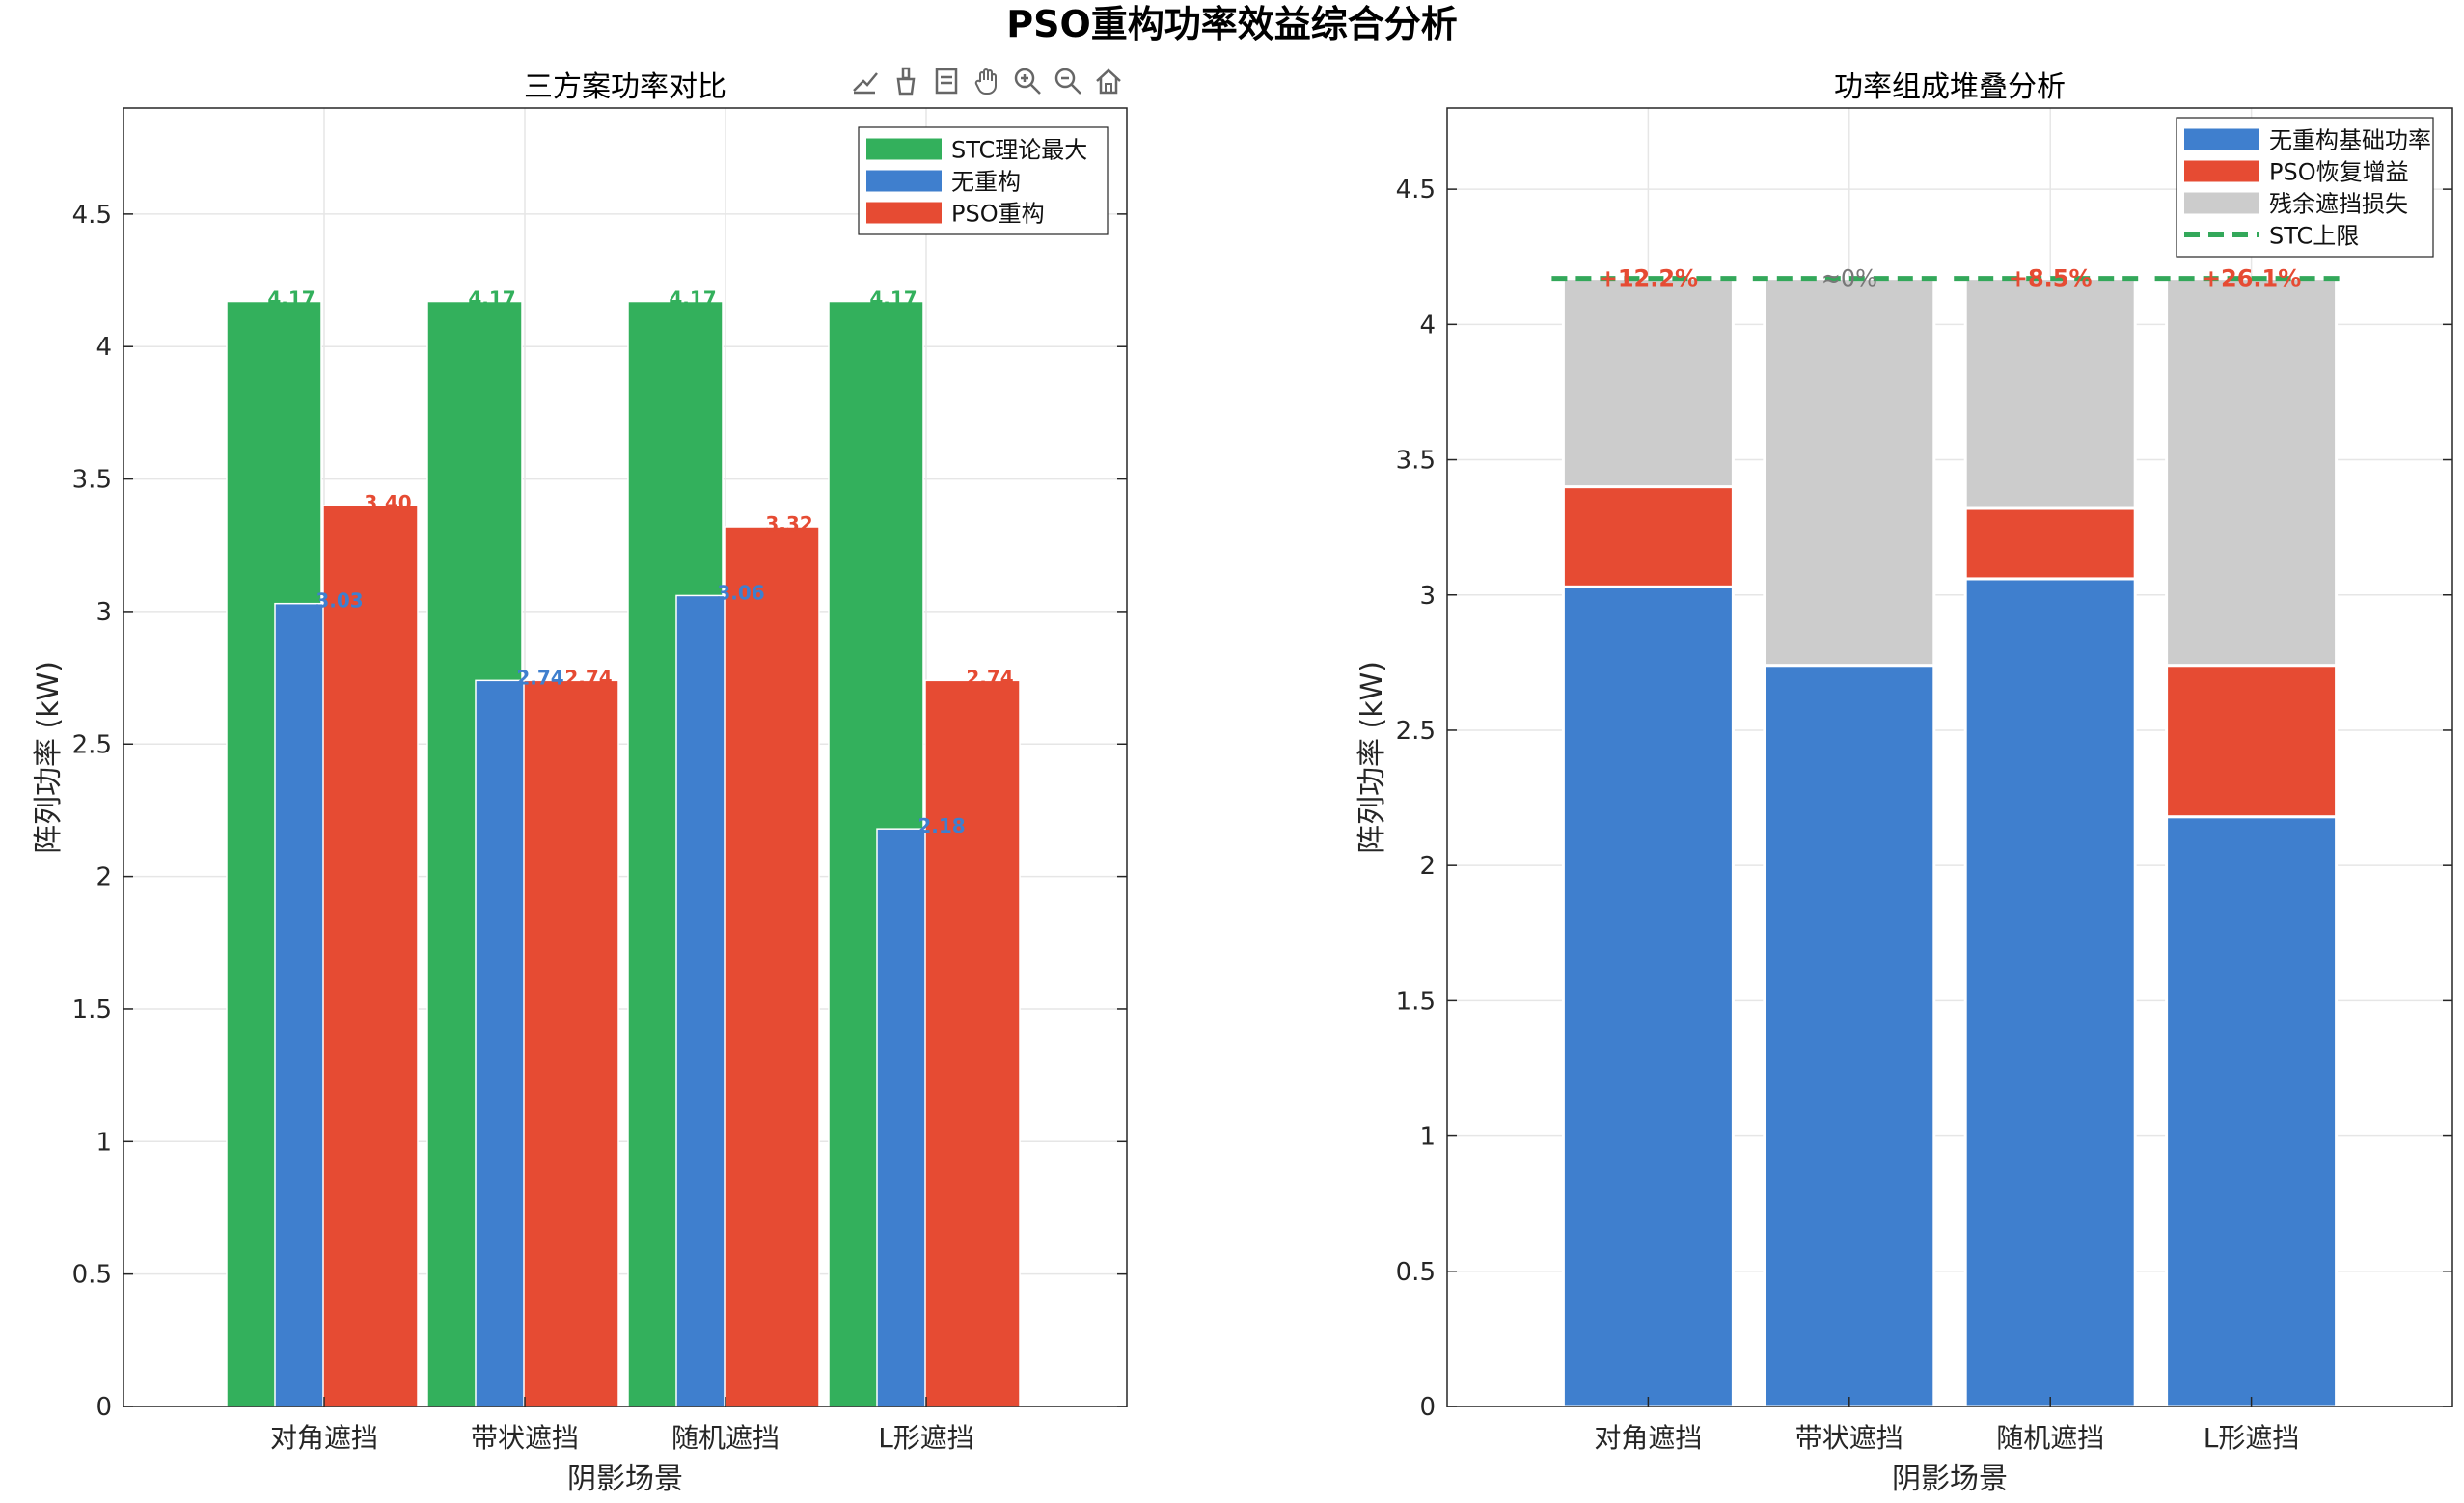 The image size is (2464, 1503). Describe the element at coordinates (339, 601) in the screenshot. I see `data-label: 3.03` at that location.